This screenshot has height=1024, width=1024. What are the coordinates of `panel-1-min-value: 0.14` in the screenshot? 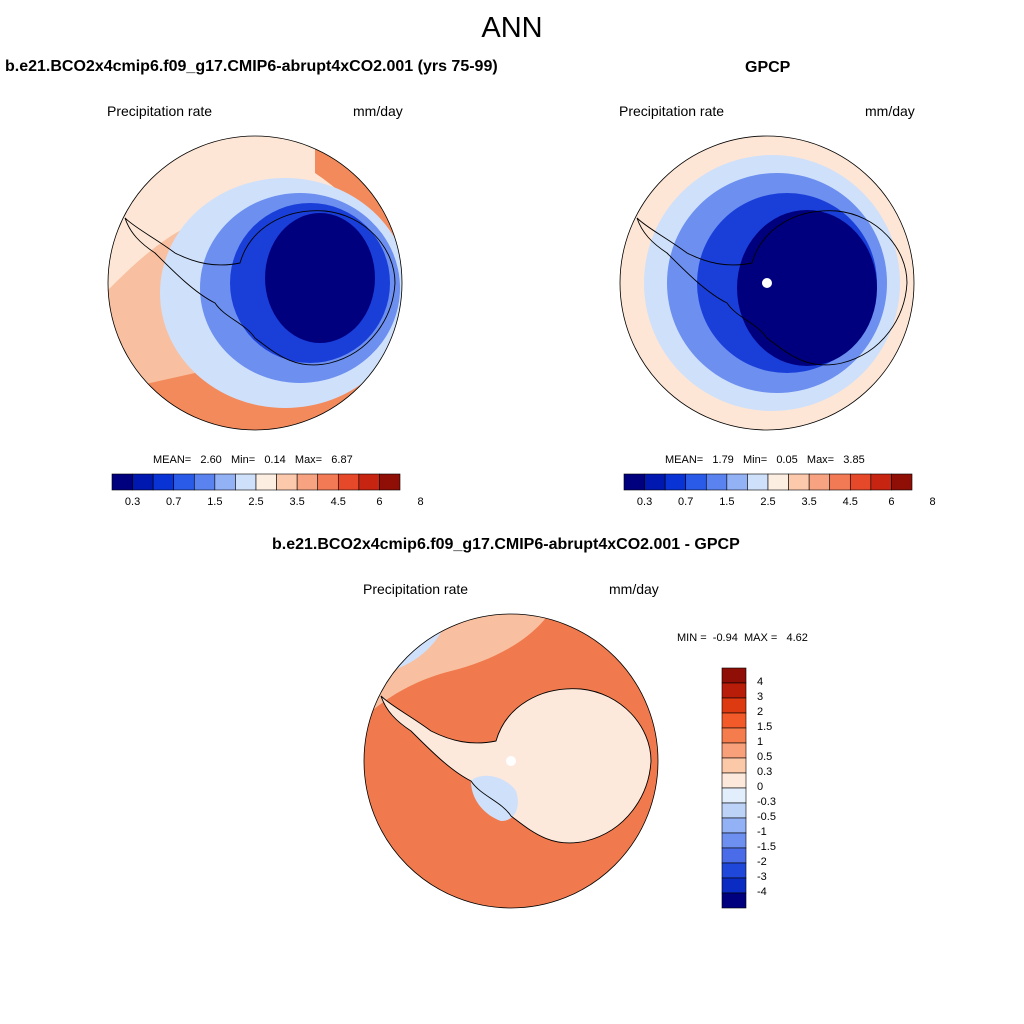 It's located at (275, 460).